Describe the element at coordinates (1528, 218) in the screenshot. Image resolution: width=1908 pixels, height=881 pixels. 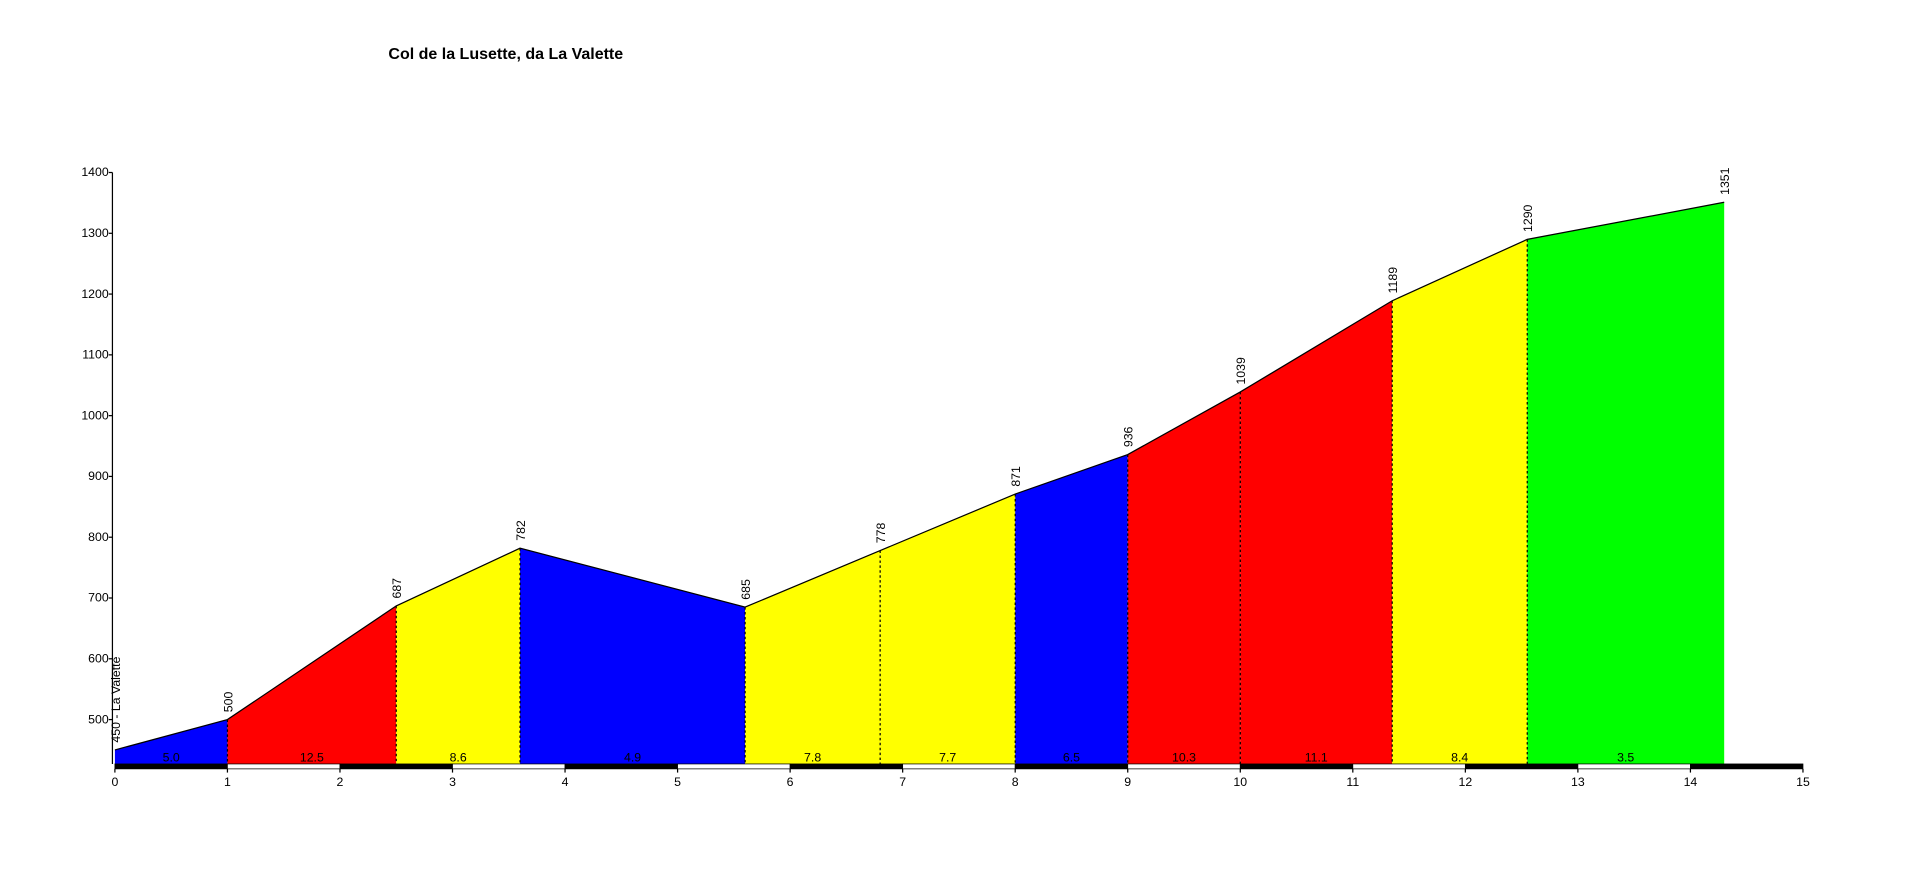
I see `elevation-label: 1290` at that location.